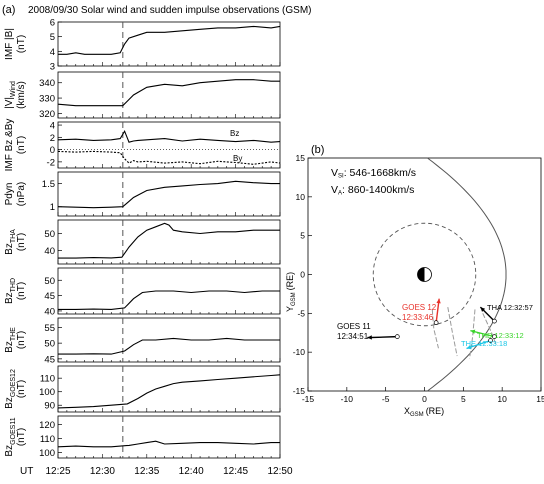 This screenshot has height=484, width=544. What do you see at coordinates (191, 471) in the screenshot?
I see `x-tick-label: 12:40` at bounding box center [191, 471].